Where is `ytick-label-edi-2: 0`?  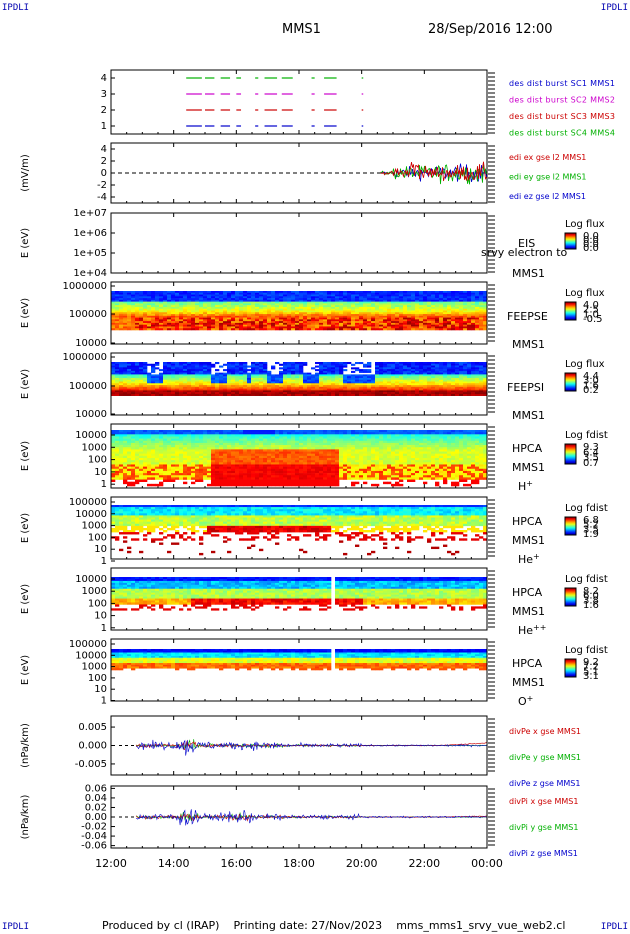 ytick-label-edi-2: 0 is located at coordinates (104, 173).